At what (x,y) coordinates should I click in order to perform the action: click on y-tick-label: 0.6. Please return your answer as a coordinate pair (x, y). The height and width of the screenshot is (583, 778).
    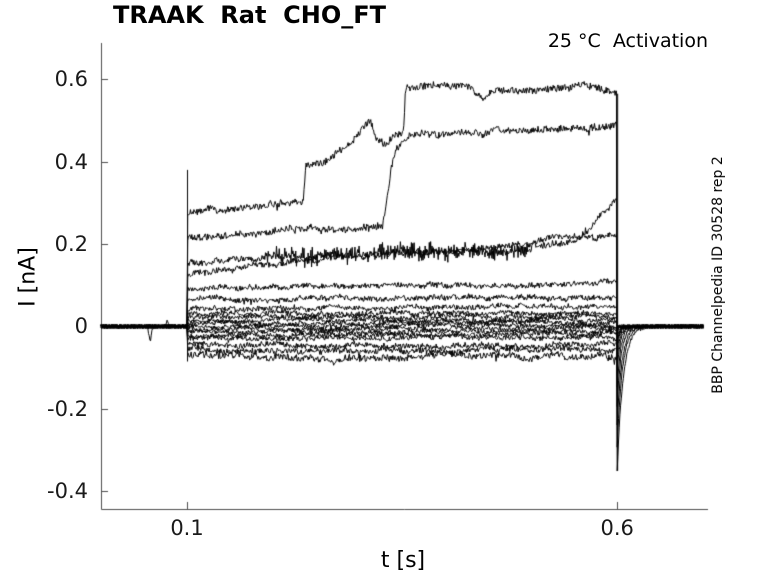
    Looking at the image, I should click on (71, 79).